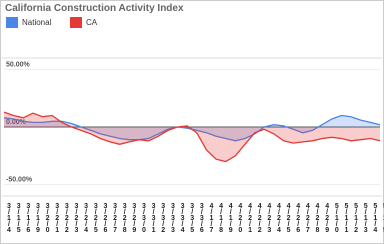 The image size is (384, 244). I want to click on x-tick-label: 3/3/6, so click(201, 218).